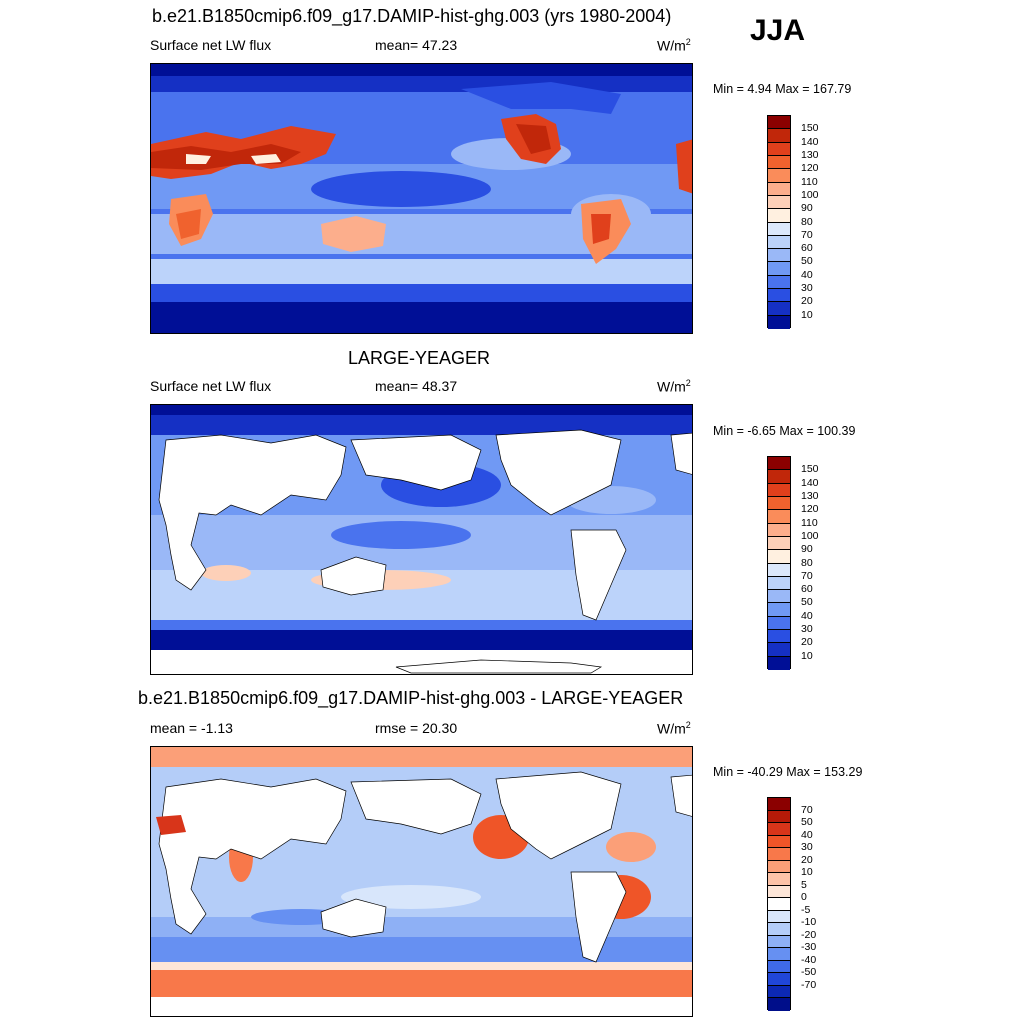 The width and height of the screenshot is (1024, 1024). I want to click on panel3-colorbar, so click(779, 904).